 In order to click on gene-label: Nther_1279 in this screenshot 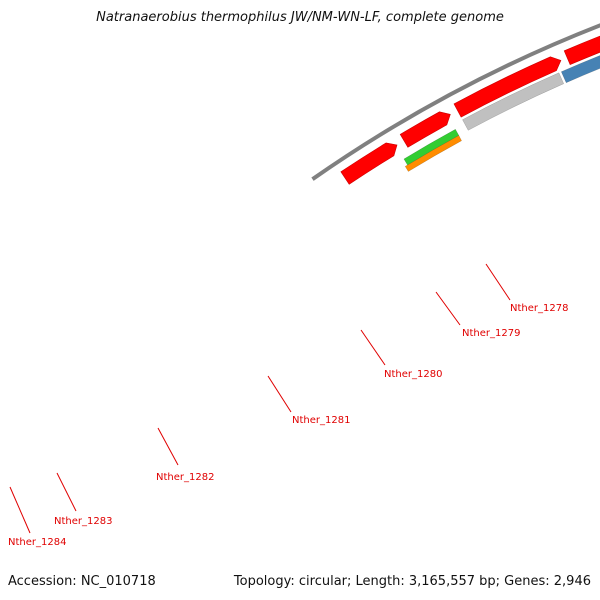, I will do `click(491, 333)`.